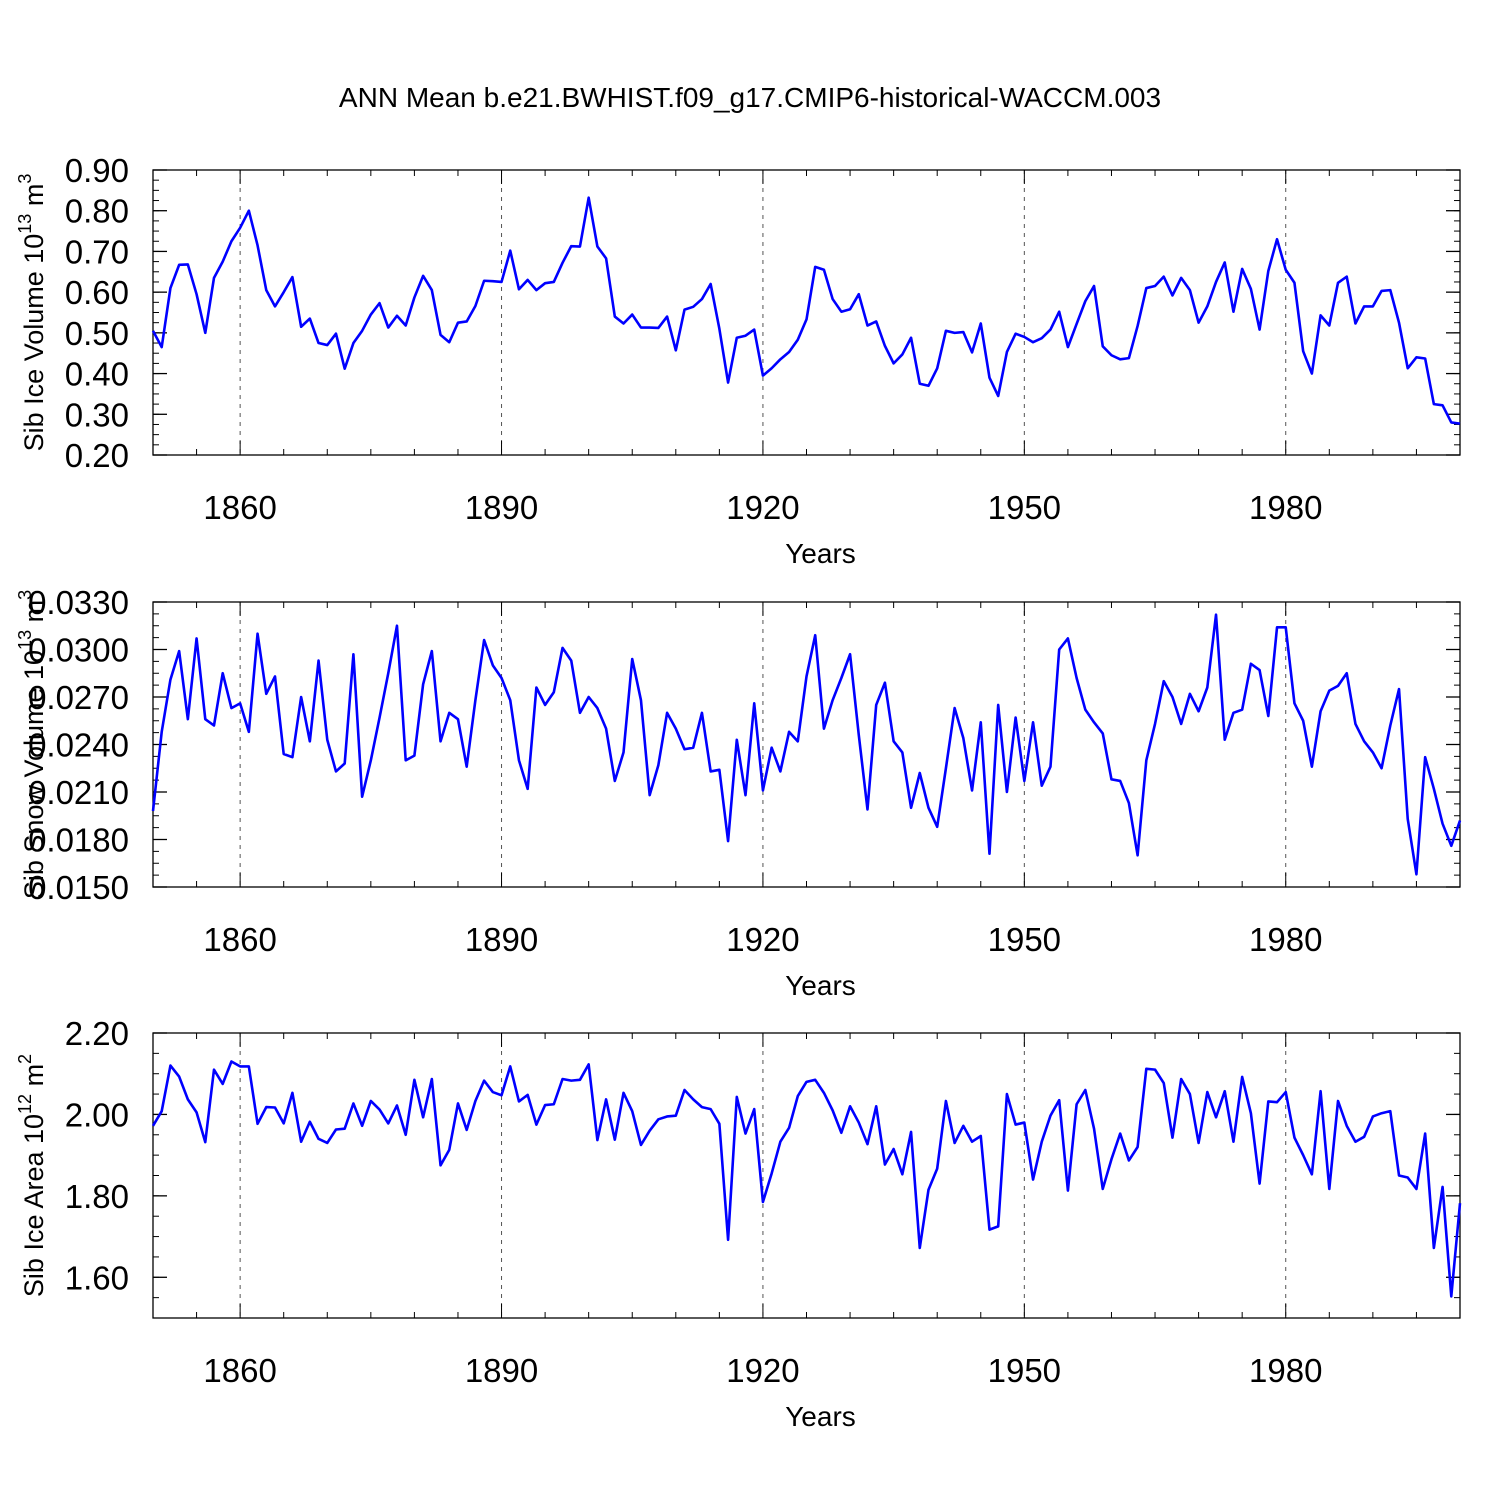 The height and width of the screenshot is (1500, 1500). I want to click on y-tick-label: 0.0240, so click(78, 745).